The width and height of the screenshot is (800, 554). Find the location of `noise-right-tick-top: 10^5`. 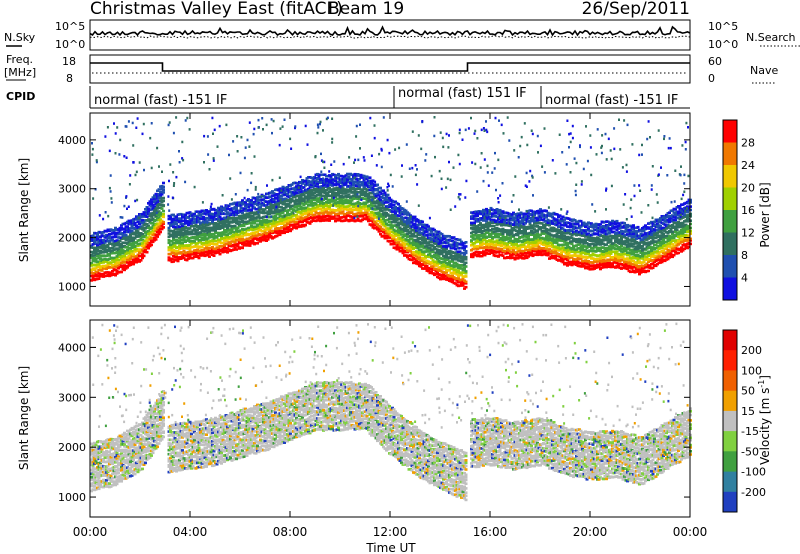

noise-right-tick-top: 10^5 is located at coordinates (723, 26).